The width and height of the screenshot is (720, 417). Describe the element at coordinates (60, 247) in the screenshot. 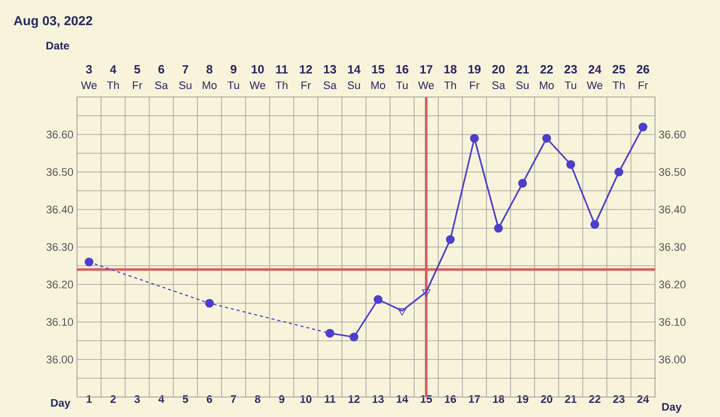

I see `y-tick-label: 36.30` at that location.